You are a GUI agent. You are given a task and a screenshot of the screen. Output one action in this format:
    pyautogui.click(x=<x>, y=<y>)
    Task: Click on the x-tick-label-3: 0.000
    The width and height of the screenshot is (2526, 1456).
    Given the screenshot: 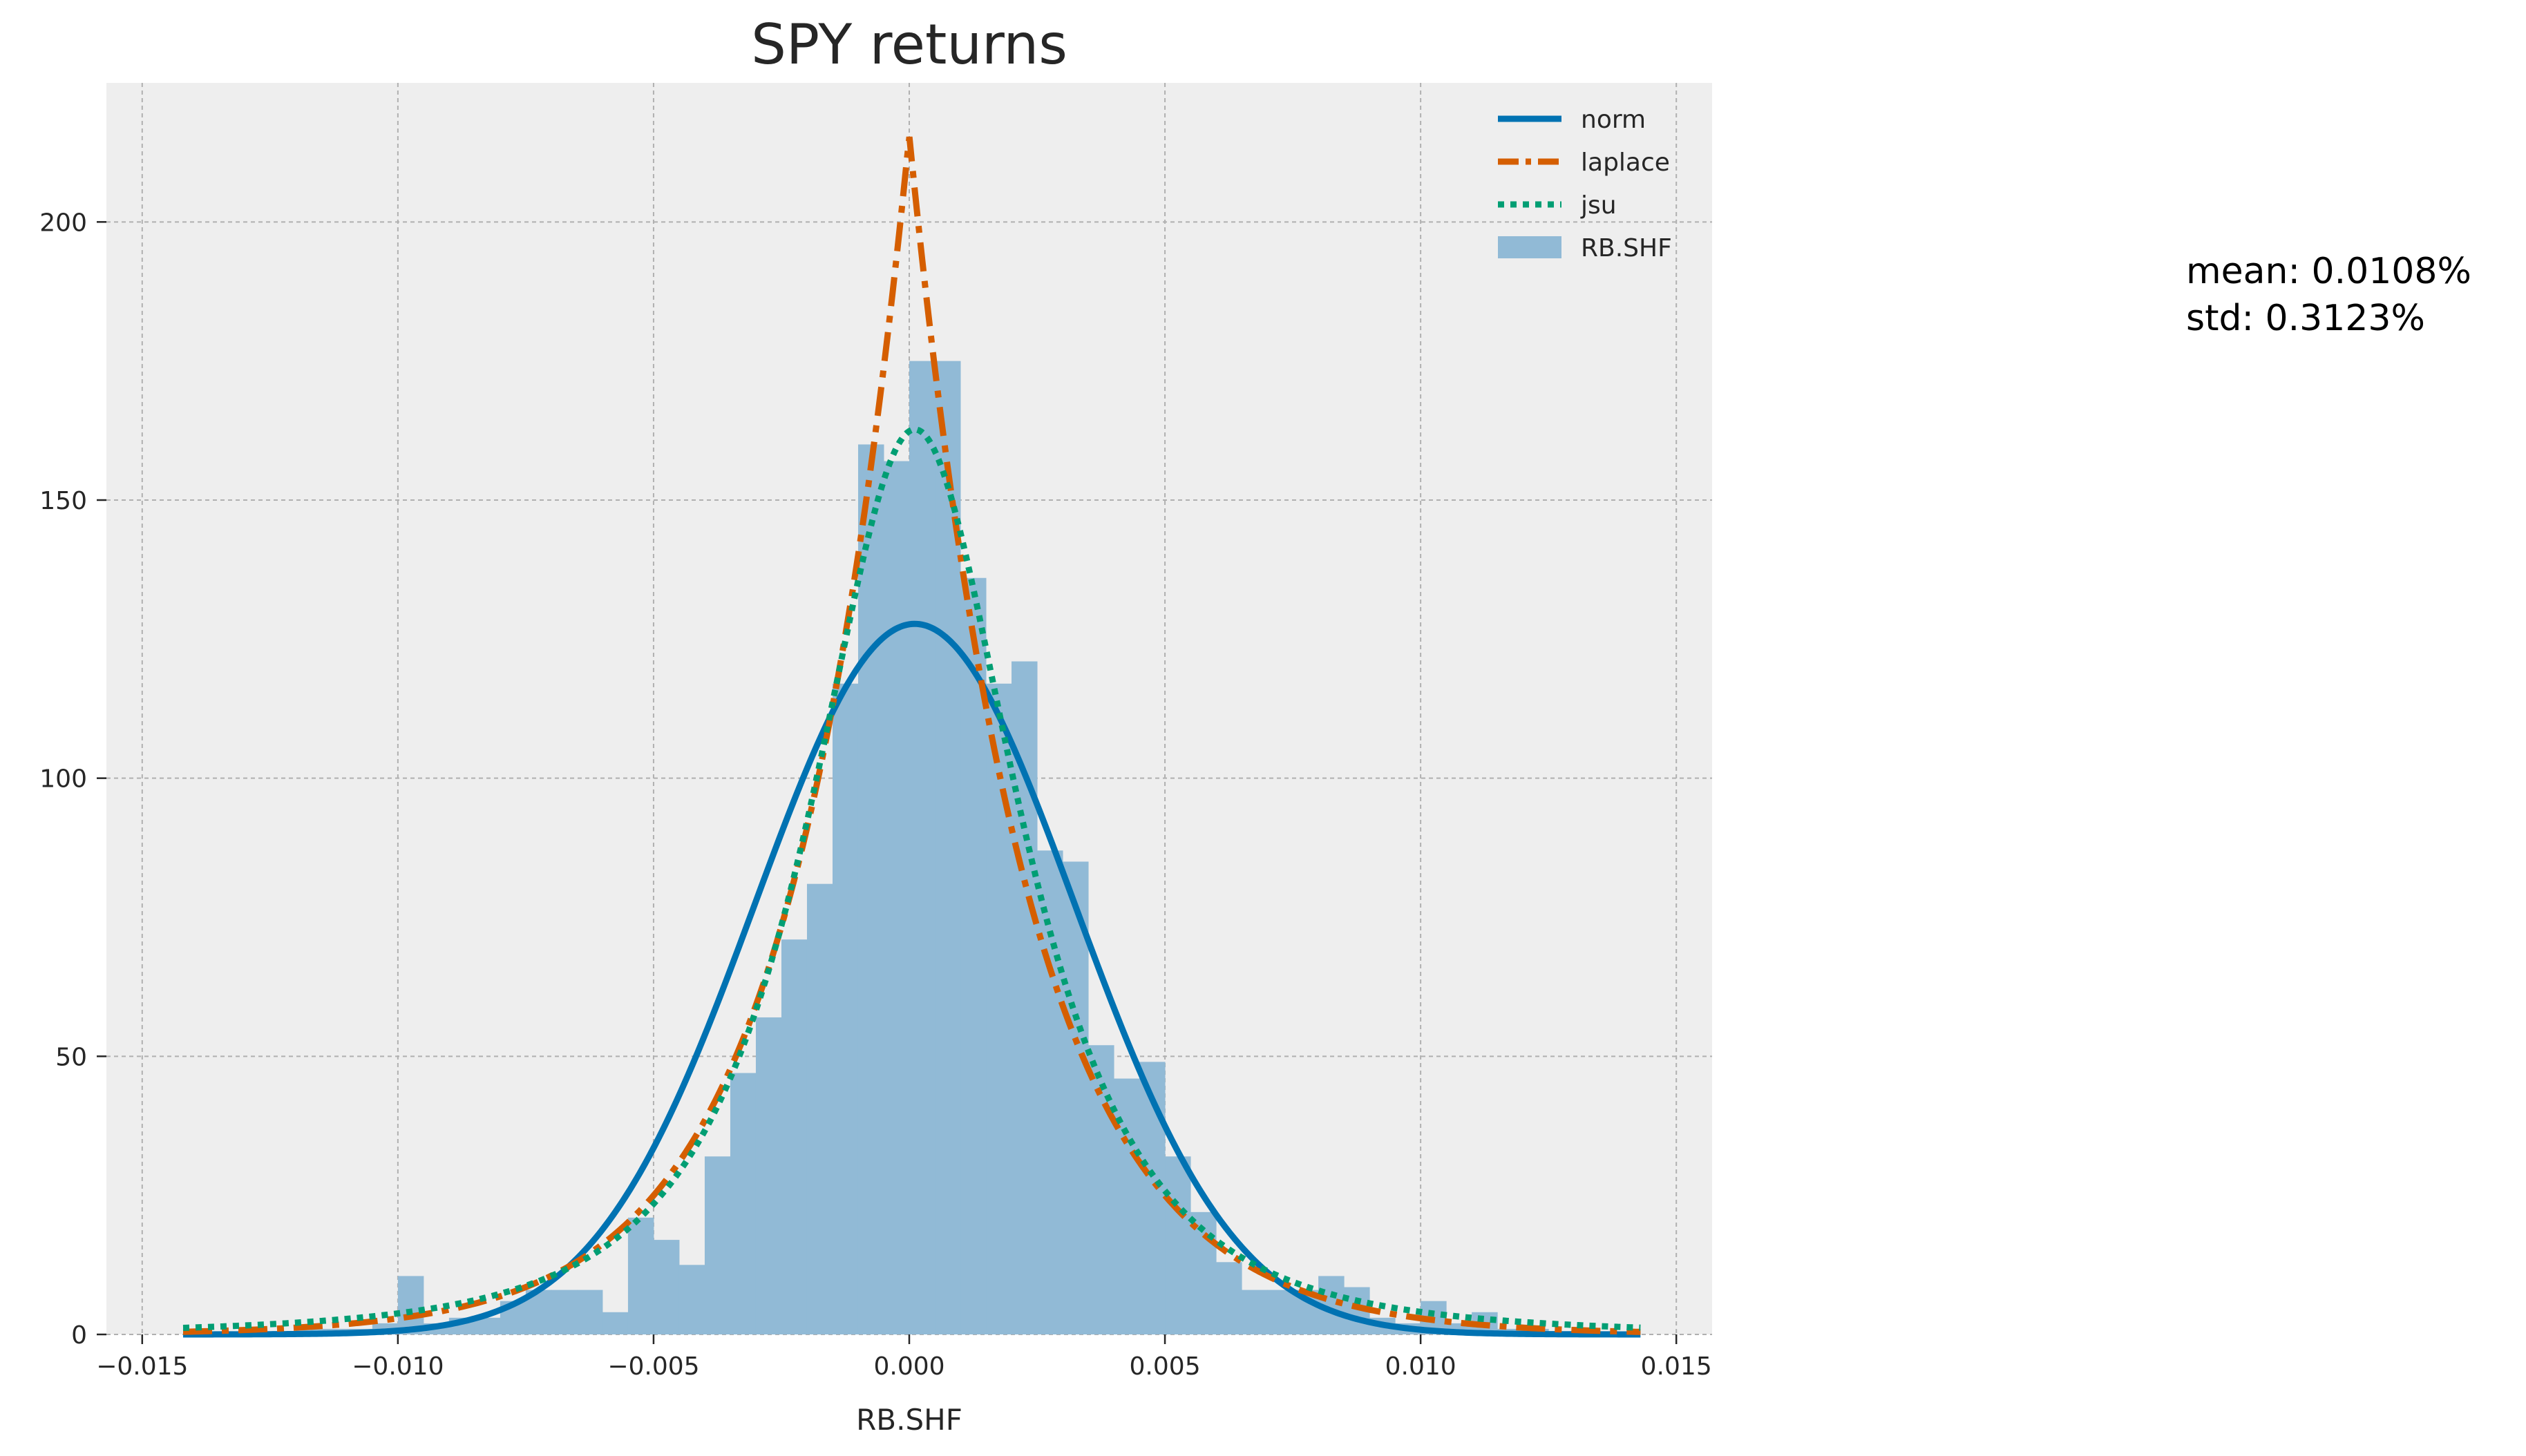 What is the action you would take?
    pyautogui.click(x=909, y=1366)
    